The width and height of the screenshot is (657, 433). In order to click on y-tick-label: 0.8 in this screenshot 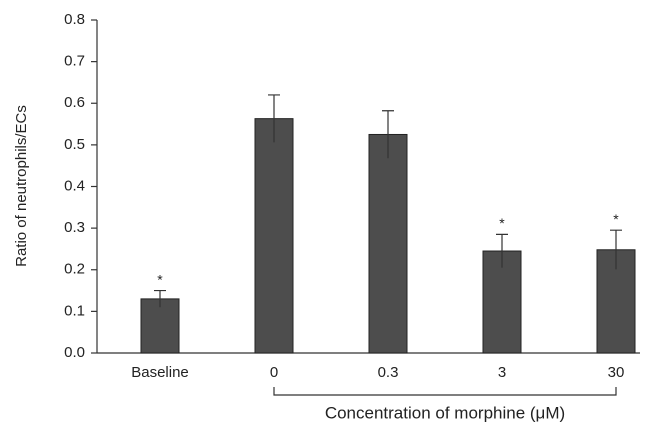, I will do `click(74, 19)`.